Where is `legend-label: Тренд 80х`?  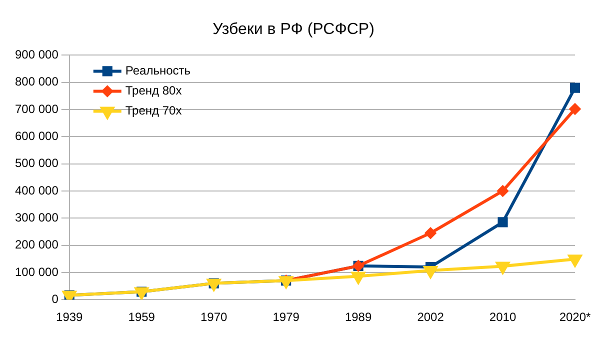
legend-label: Тренд 80х is located at coordinates (153, 91).